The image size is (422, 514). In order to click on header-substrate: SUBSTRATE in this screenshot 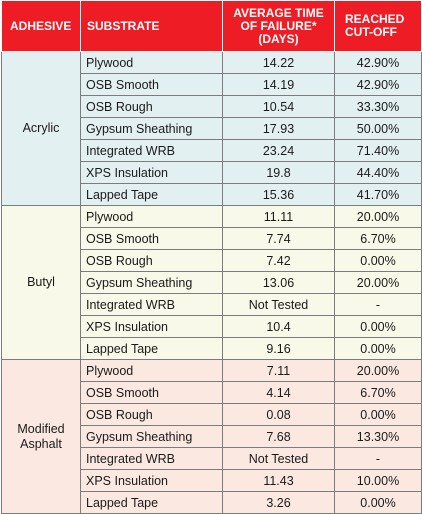, I will do `click(151, 26)`.